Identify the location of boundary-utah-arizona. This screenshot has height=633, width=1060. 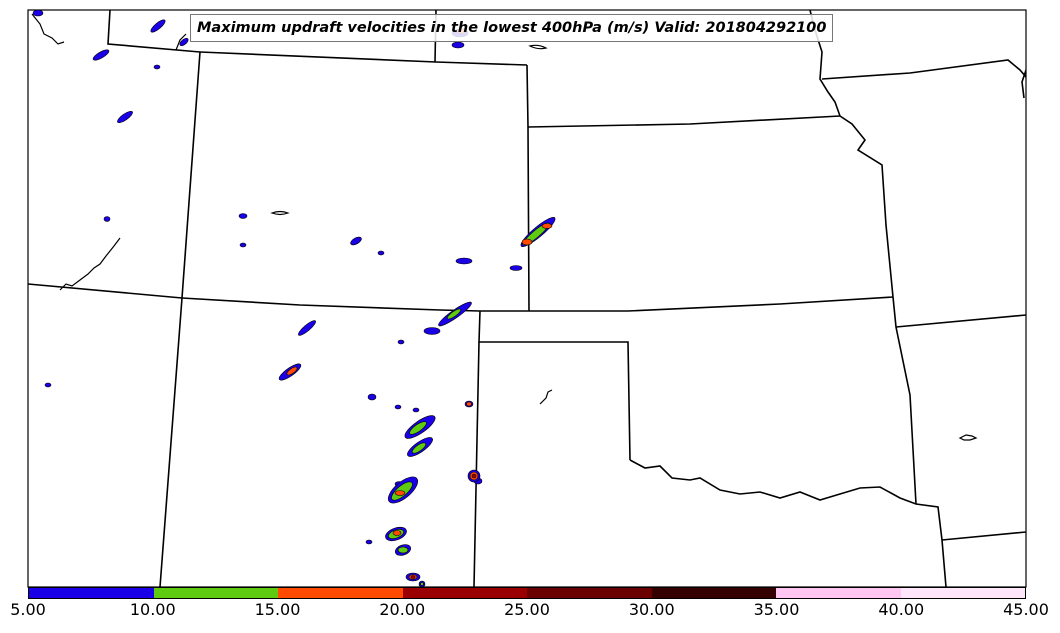
(105, 291).